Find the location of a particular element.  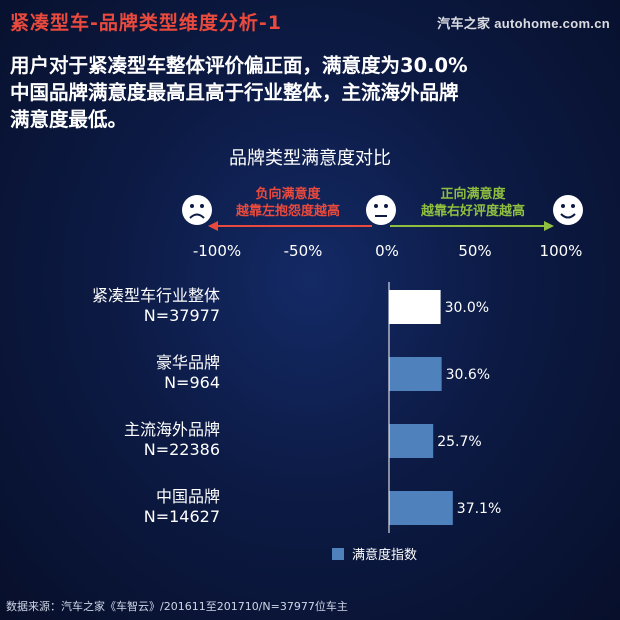

category-sample-size: N=22386 is located at coordinates (181, 449).